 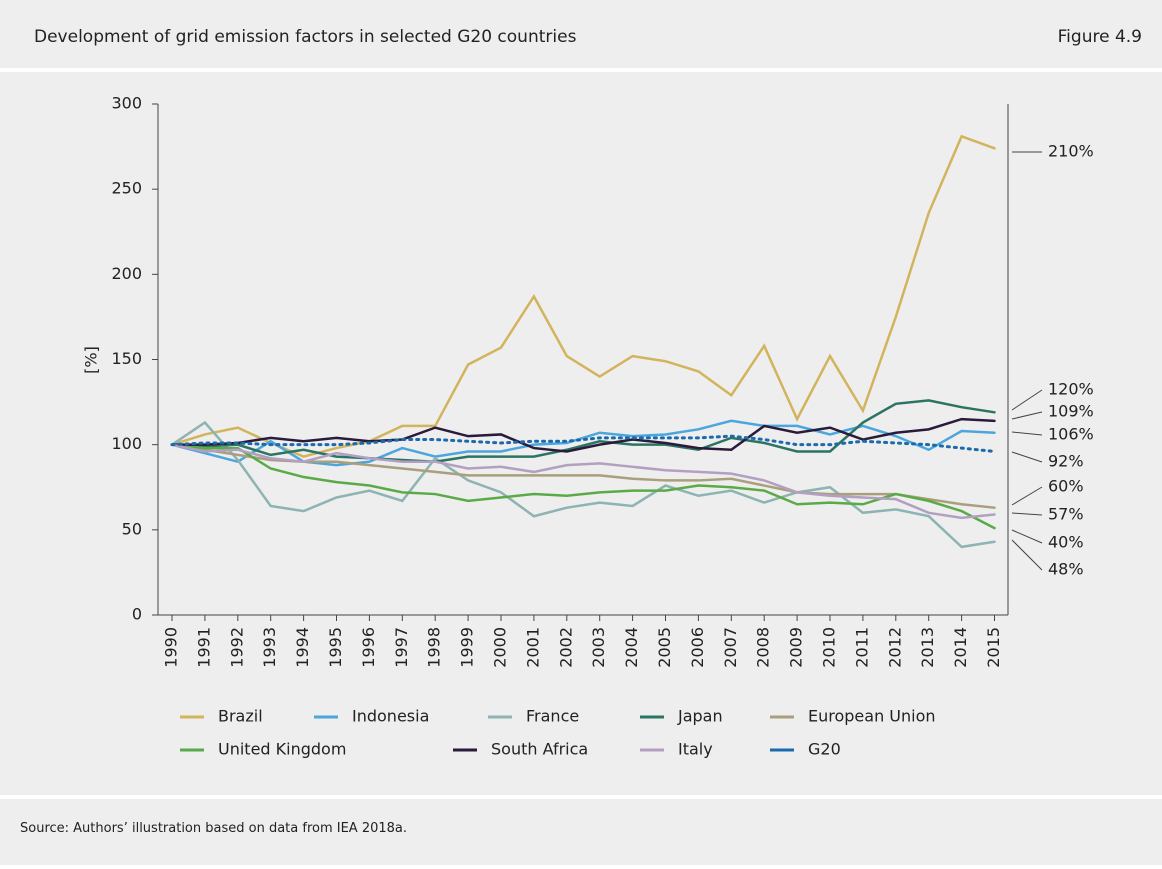 What do you see at coordinates (302, 647) in the screenshot?
I see `x-tick-label: 1994` at bounding box center [302, 647].